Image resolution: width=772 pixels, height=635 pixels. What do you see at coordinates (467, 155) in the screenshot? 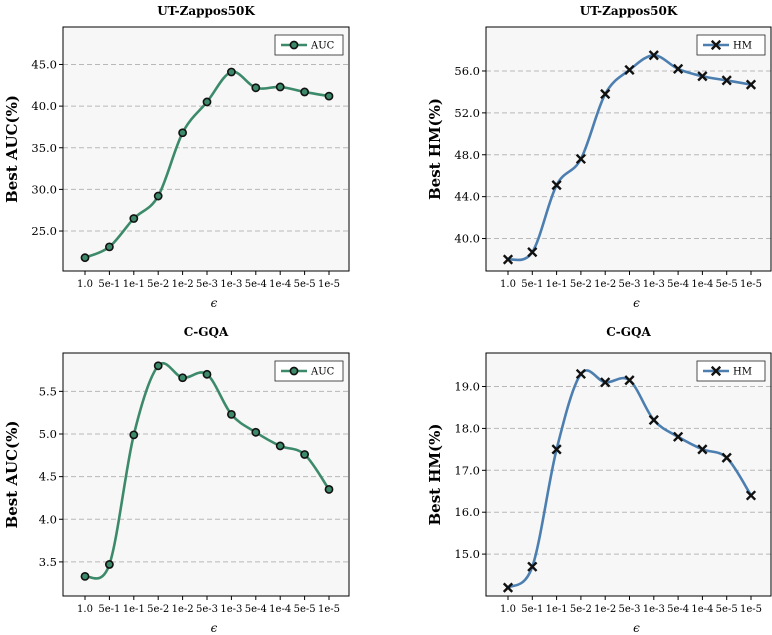
I see `y-tick-label: 48.0` at bounding box center [467, 155].